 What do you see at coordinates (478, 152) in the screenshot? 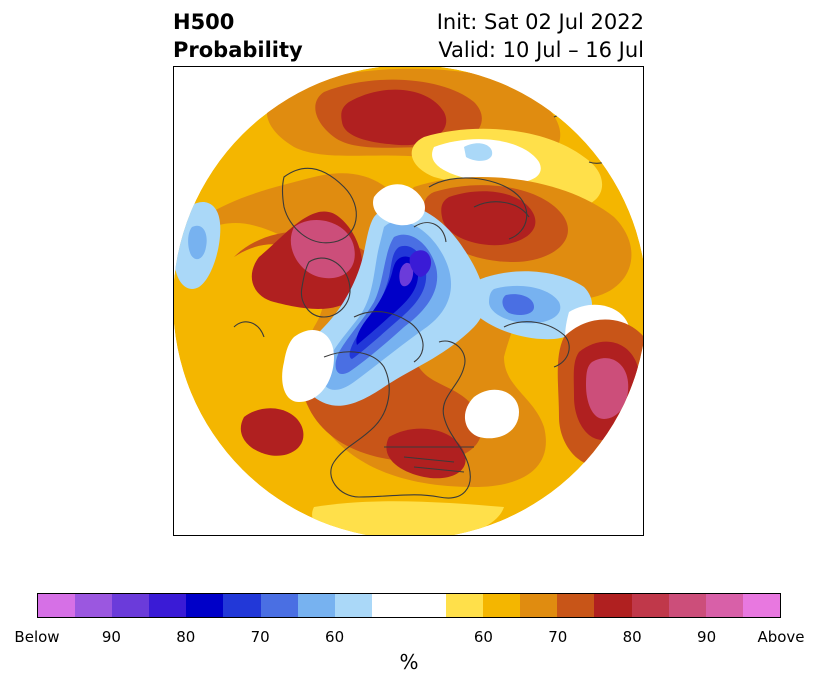
I see `anomaly-lightblue-ne` at bounding box center [478, 152].